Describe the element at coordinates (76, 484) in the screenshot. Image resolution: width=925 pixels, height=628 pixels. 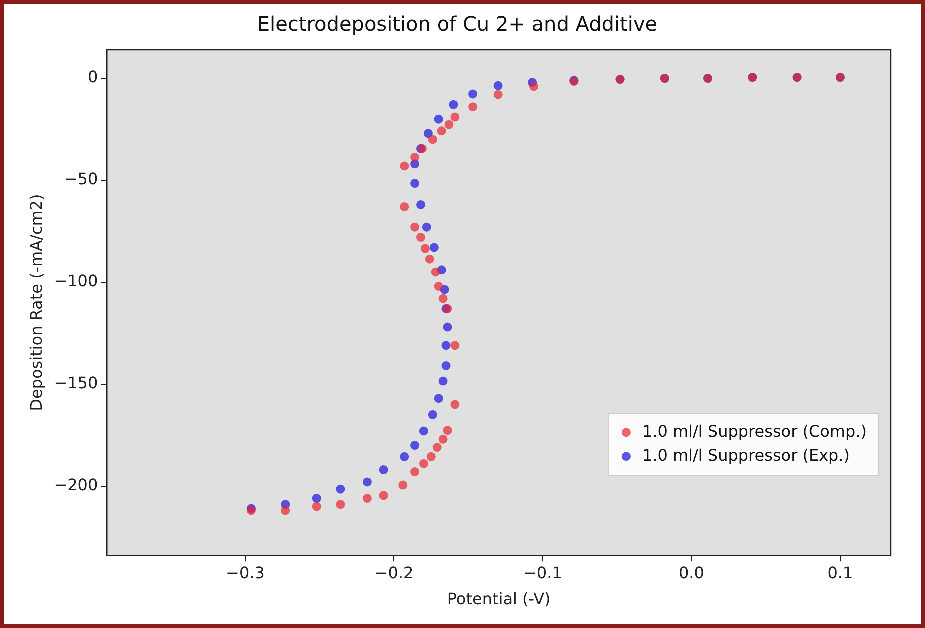
I see `y-tick-label: −200` at that location.